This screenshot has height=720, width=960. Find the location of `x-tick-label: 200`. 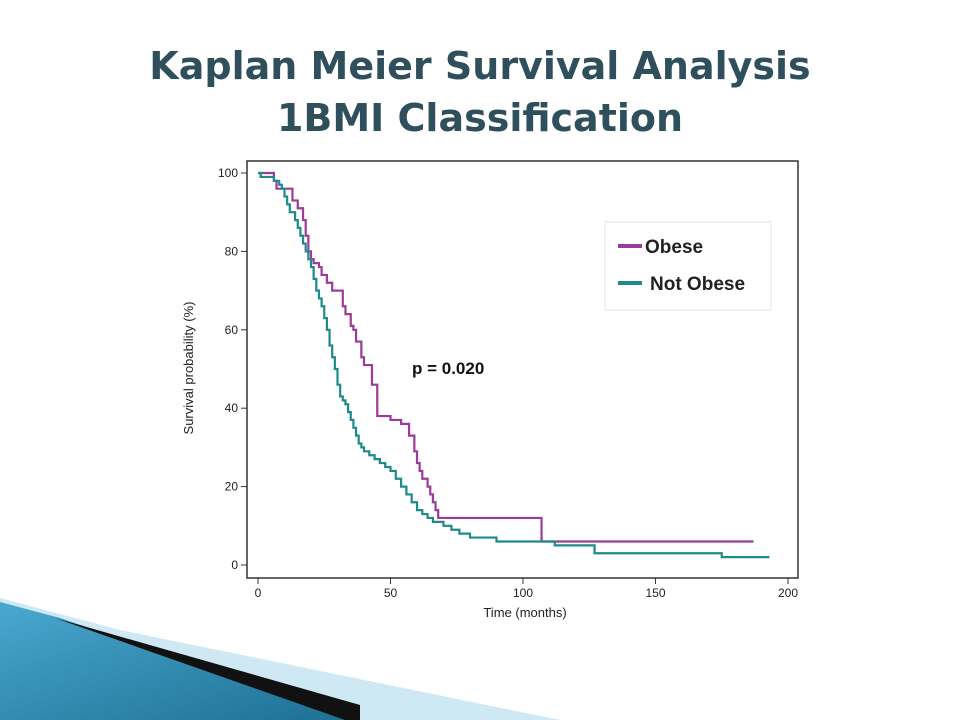

x-tick-label: 200 is located at coordinates (788, 593).